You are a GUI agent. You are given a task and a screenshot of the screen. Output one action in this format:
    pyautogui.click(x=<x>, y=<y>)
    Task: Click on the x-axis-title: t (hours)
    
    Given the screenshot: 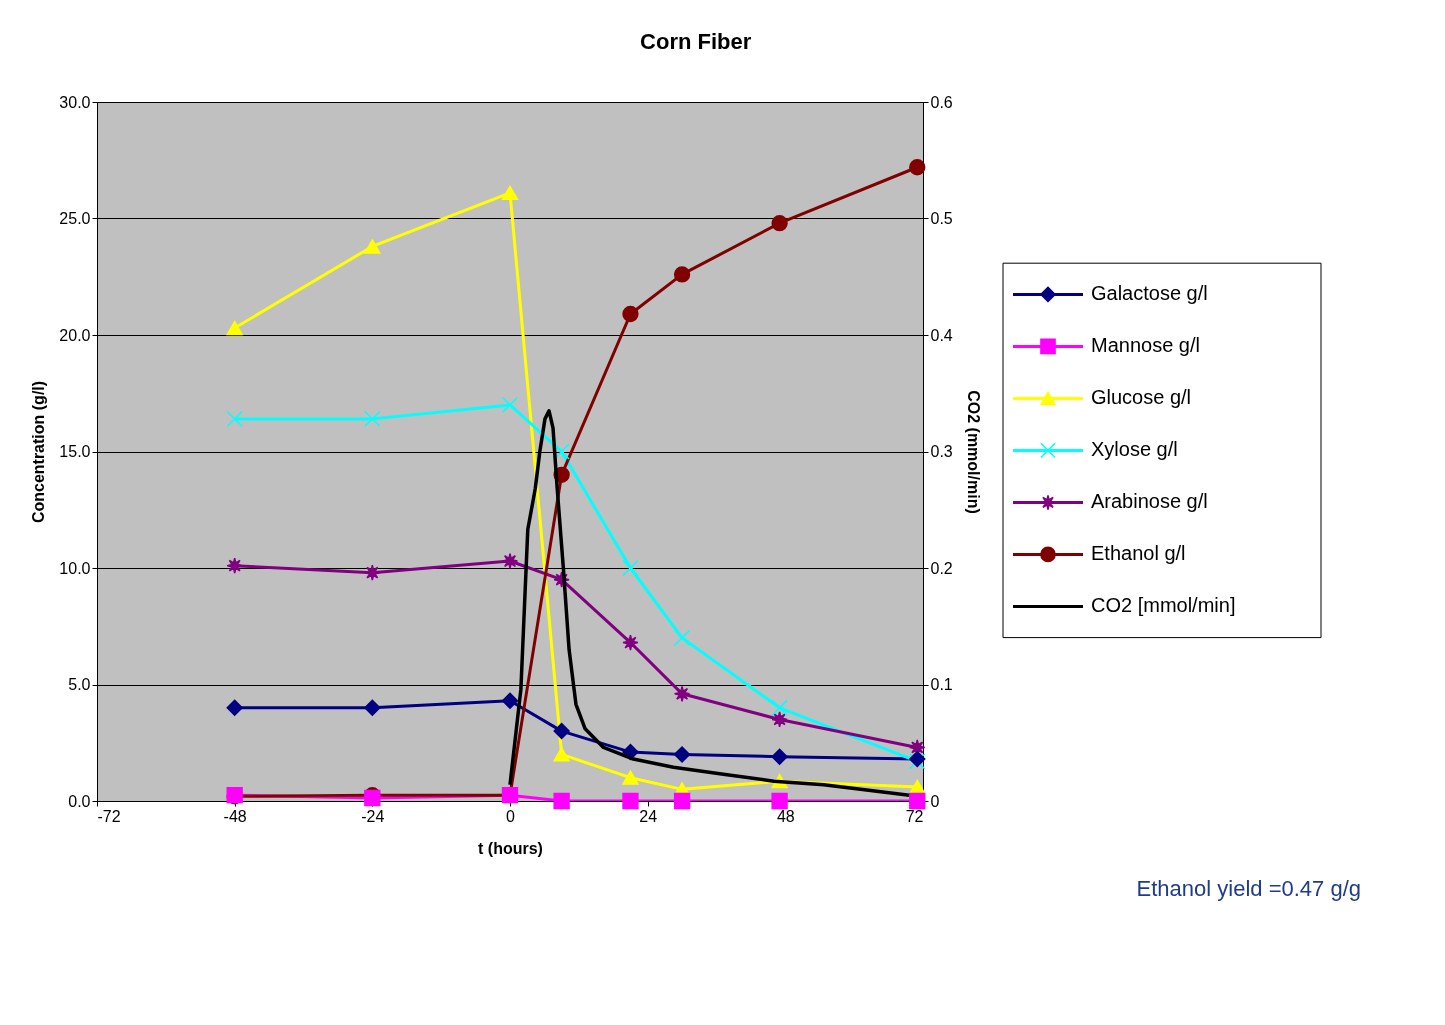 What is the action you would take?
    pyautogui.click(x=510, y=848)
    